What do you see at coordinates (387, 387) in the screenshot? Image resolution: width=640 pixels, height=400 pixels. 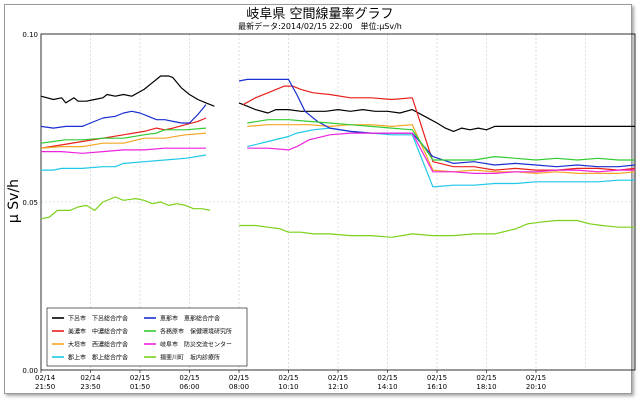 I see `x-tick-time: 14:10` at bounding box center [387, 387].